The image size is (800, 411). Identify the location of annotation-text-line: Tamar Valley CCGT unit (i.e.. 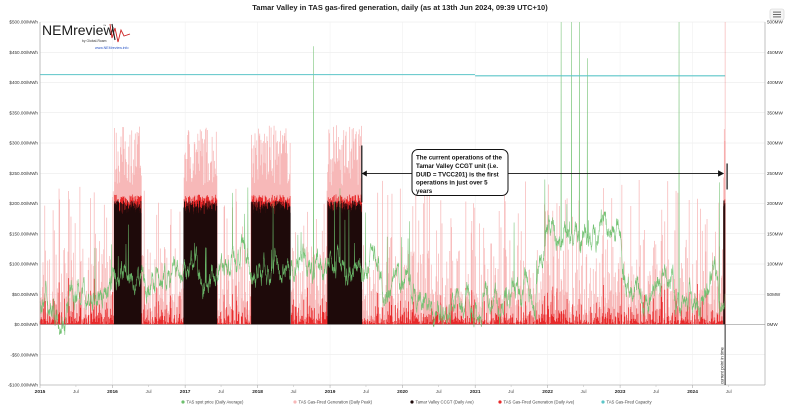
(457, 166).